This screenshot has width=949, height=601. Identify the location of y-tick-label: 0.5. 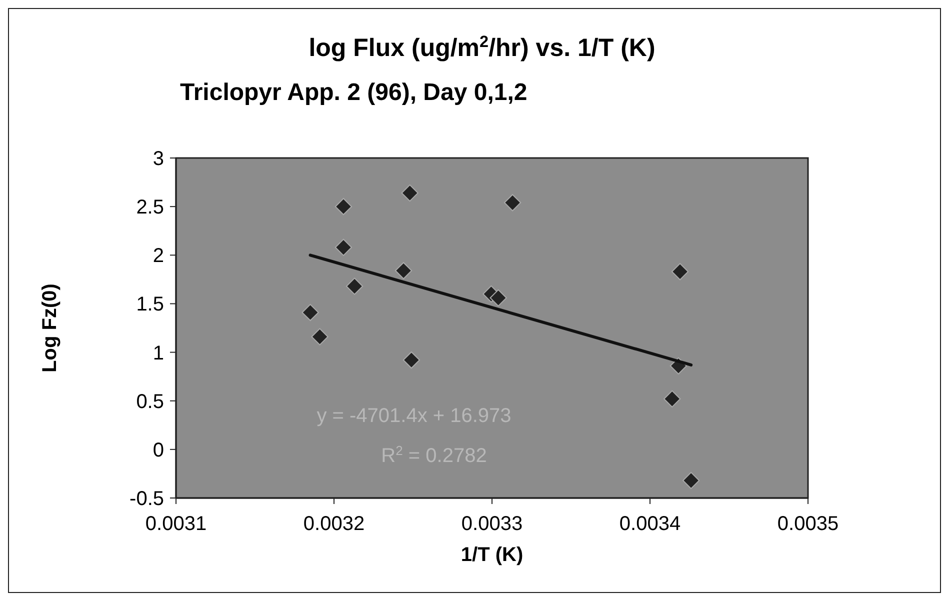
(150, 401).